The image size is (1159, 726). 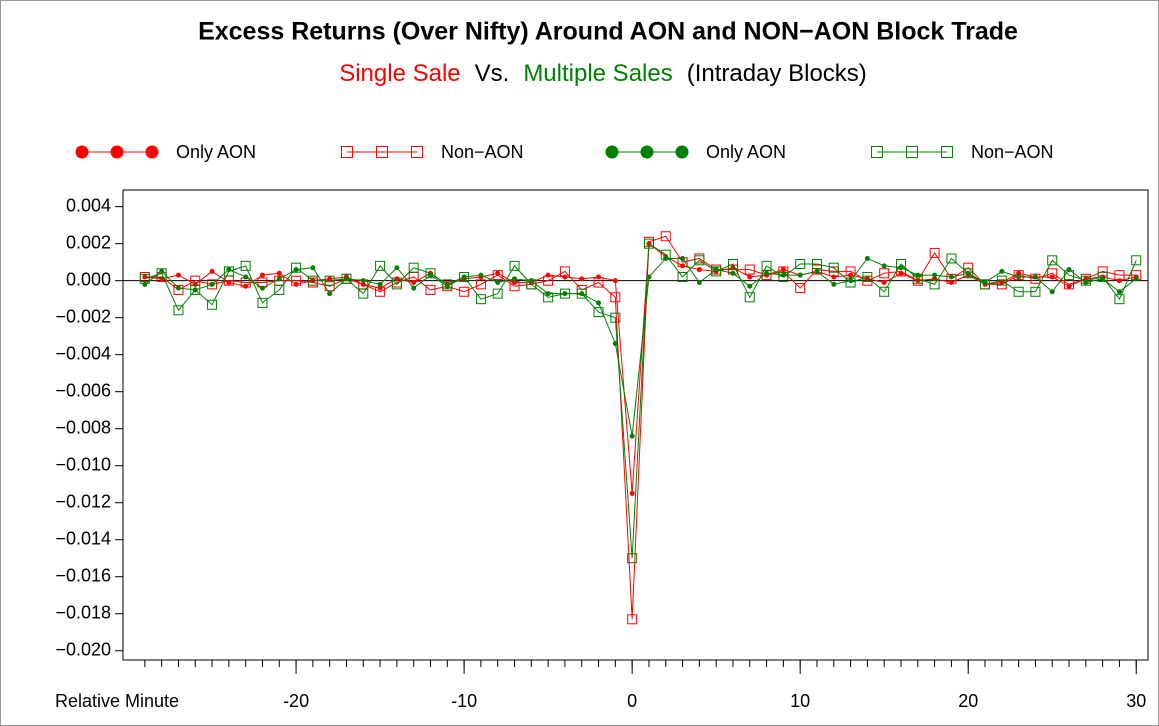 What do you see at coordinates (399, 73) in the screenshot?
I see `subtitle-part: Single Sale` at bounding box center [399, 73].